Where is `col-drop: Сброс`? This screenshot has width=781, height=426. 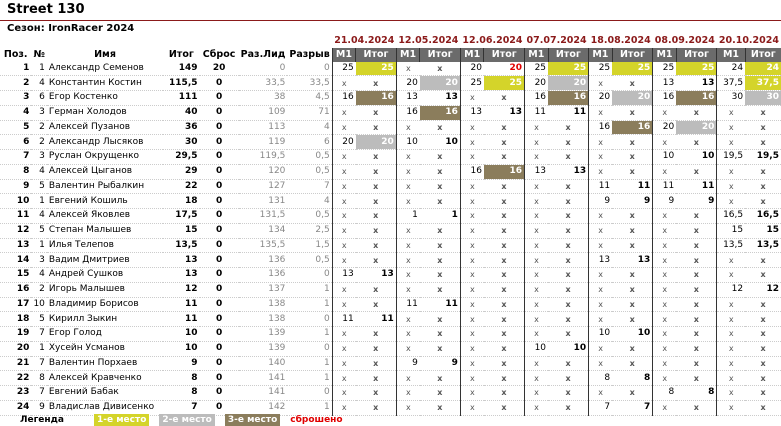 col-drop: Сброс is located at coordinates (219, 55).